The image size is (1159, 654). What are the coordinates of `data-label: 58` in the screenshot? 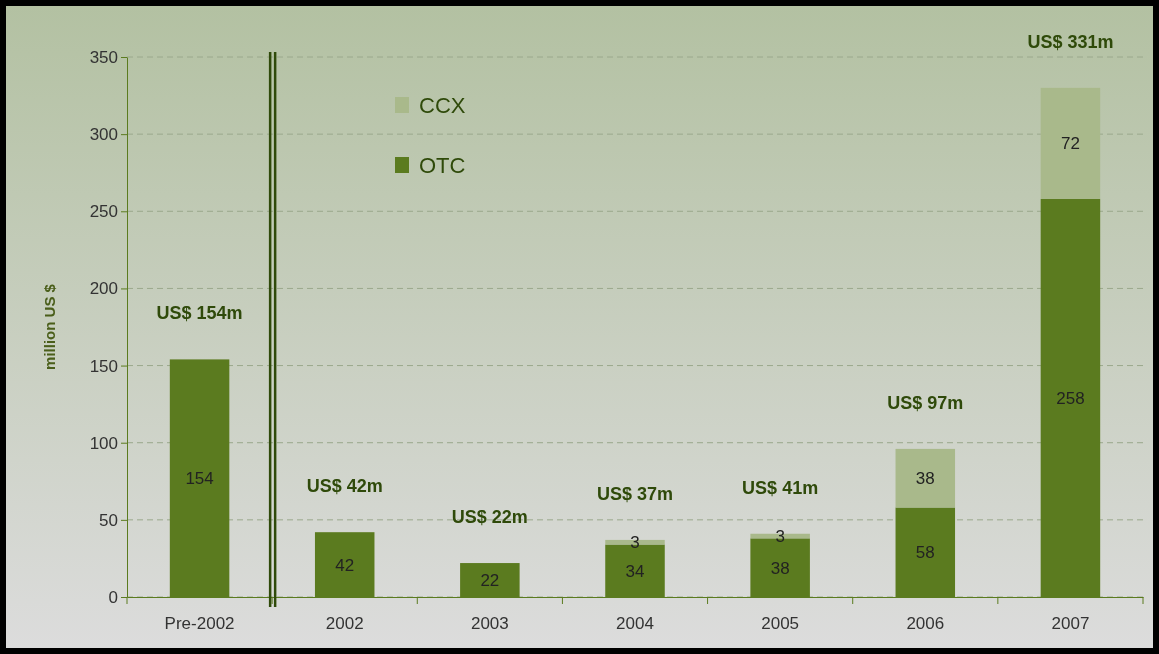 It's located at (925, 553).